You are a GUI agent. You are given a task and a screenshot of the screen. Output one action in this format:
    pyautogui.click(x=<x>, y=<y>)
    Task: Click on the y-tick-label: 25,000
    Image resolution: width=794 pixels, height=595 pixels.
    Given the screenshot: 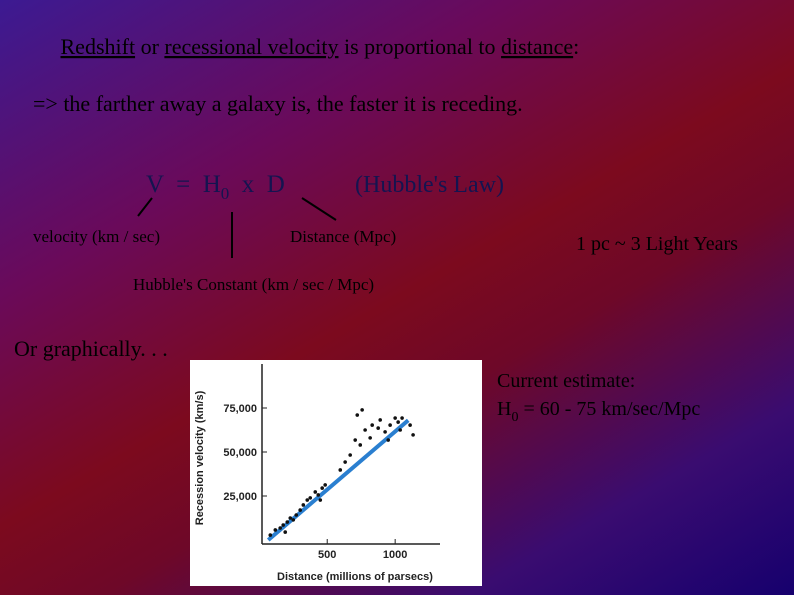 What is the action you would take?
    pyautogui.click(x=240, y=497)
    